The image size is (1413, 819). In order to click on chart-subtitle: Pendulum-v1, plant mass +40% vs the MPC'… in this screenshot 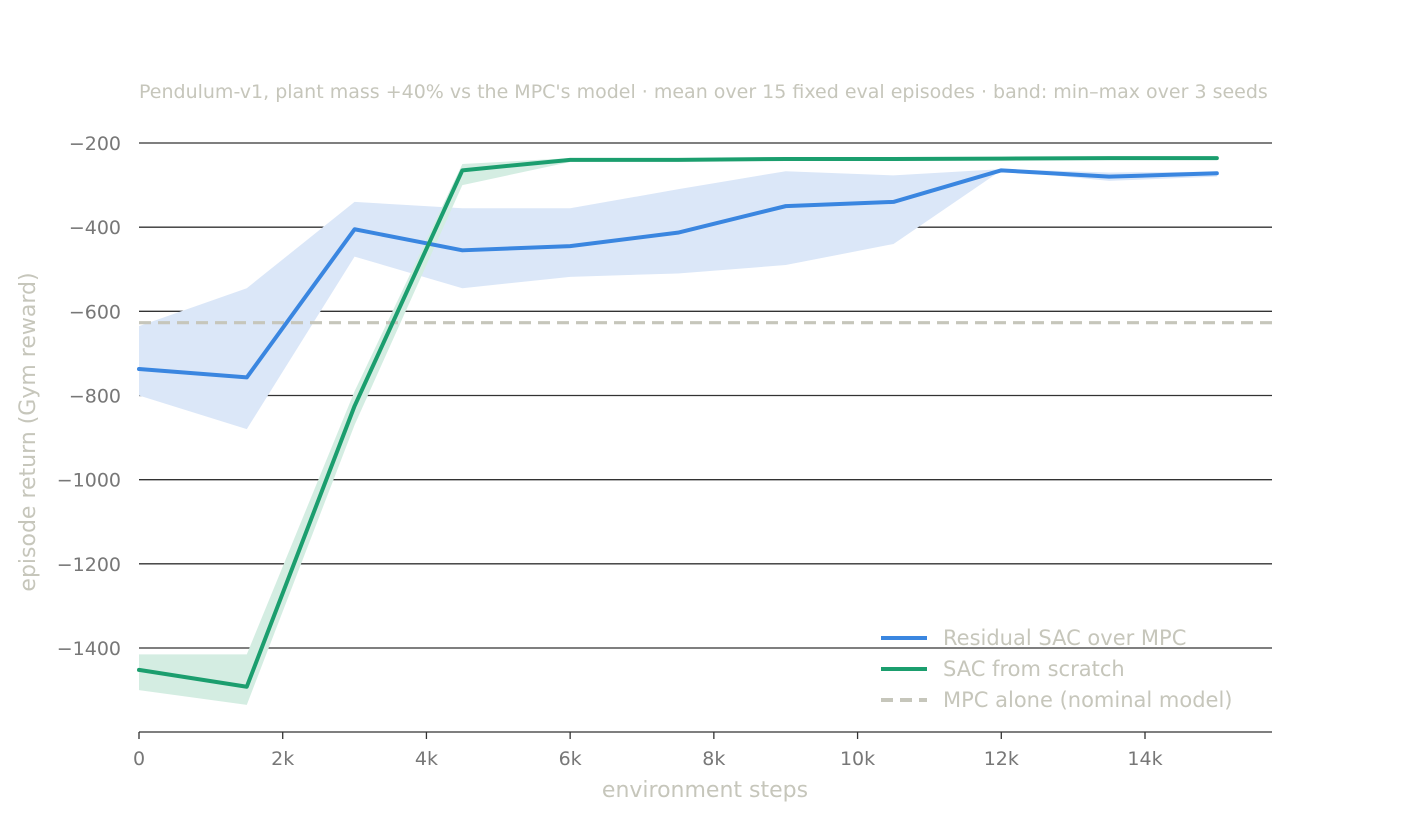, I will do `click(703, 92)`.